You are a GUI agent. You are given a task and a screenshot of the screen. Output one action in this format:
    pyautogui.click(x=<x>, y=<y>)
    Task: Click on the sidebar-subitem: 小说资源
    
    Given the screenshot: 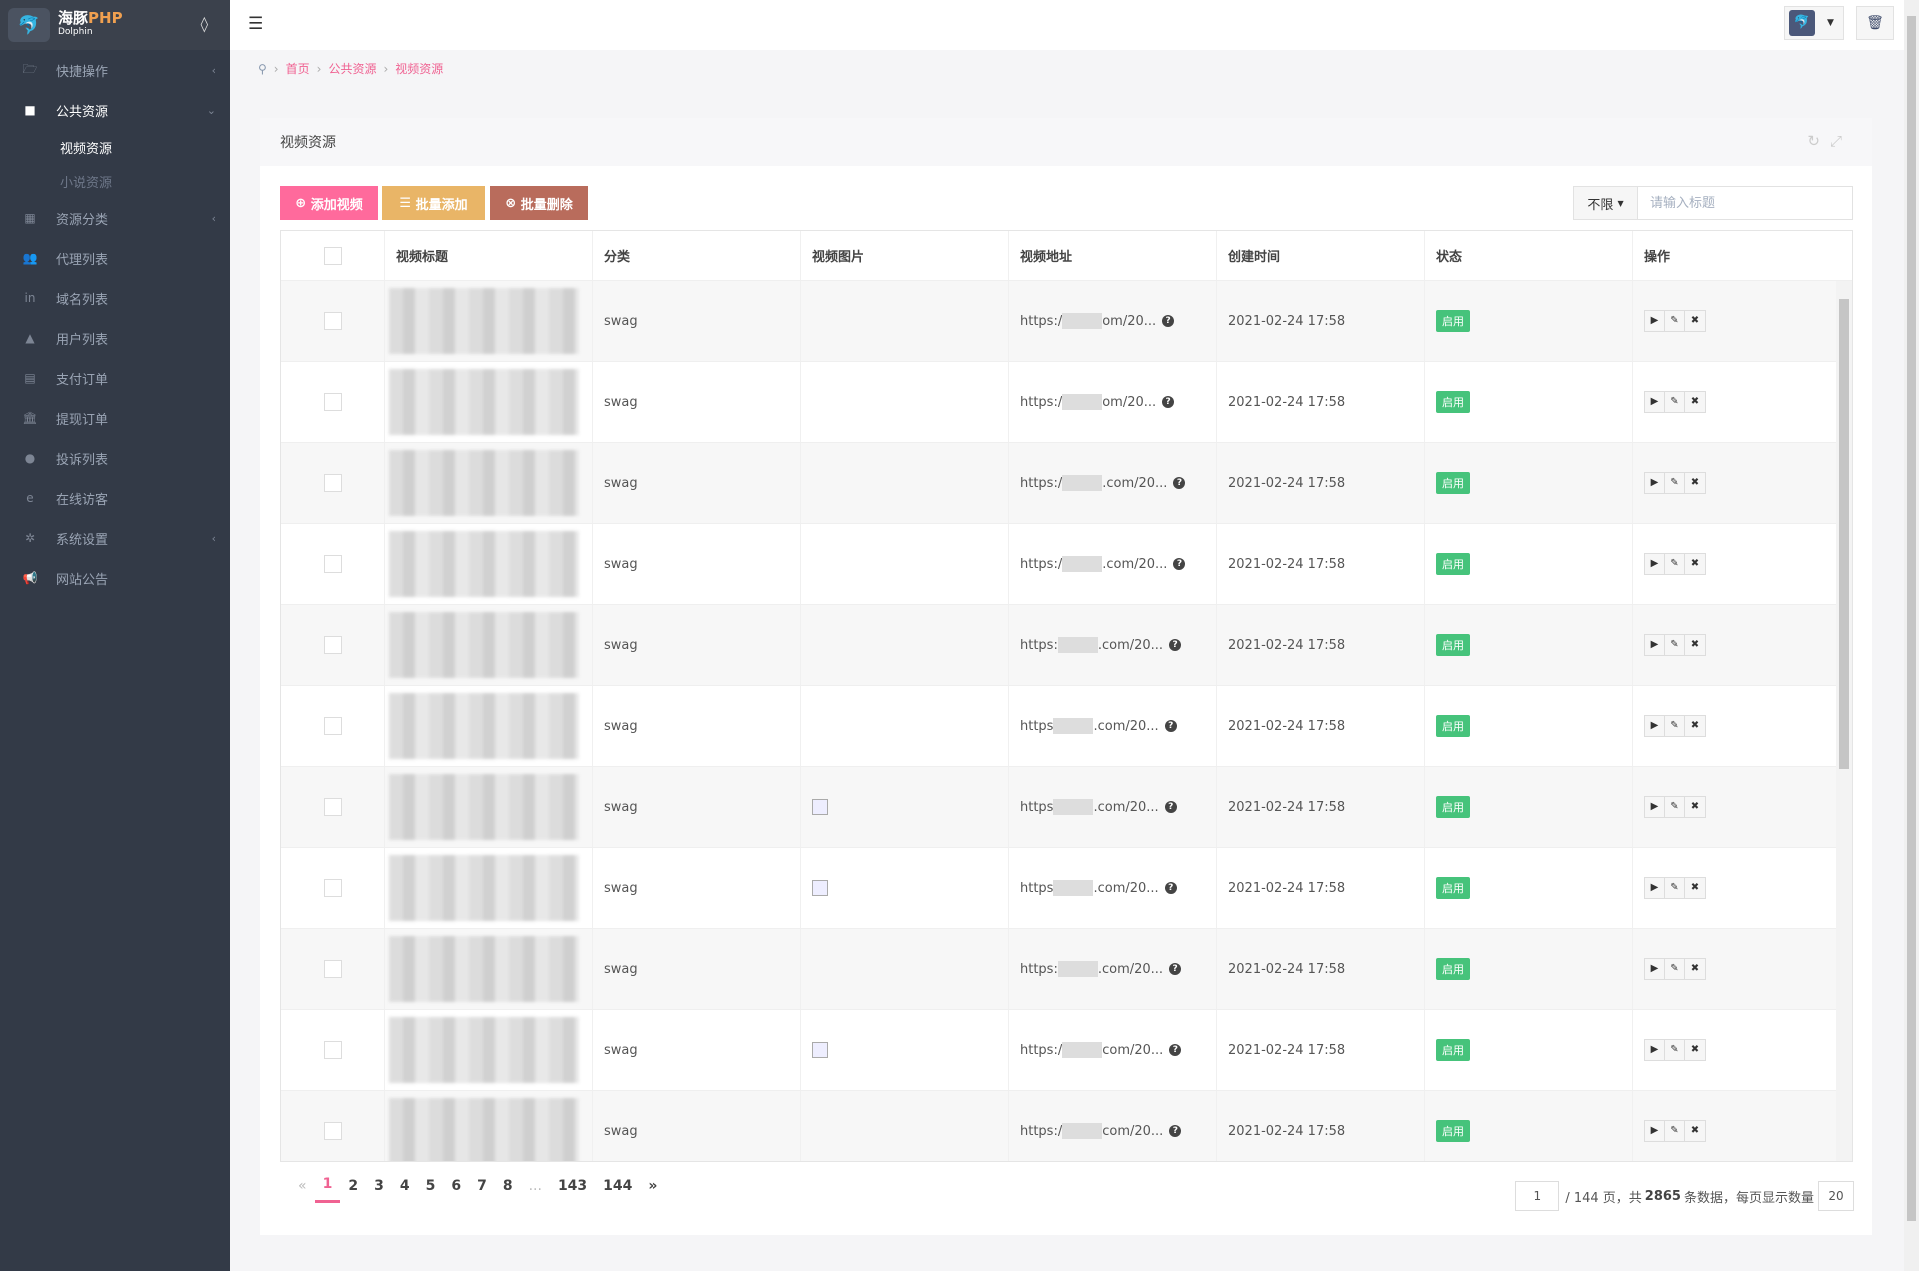 What is the action you would take?
    pyautogui.click(x=86, y=183)
    